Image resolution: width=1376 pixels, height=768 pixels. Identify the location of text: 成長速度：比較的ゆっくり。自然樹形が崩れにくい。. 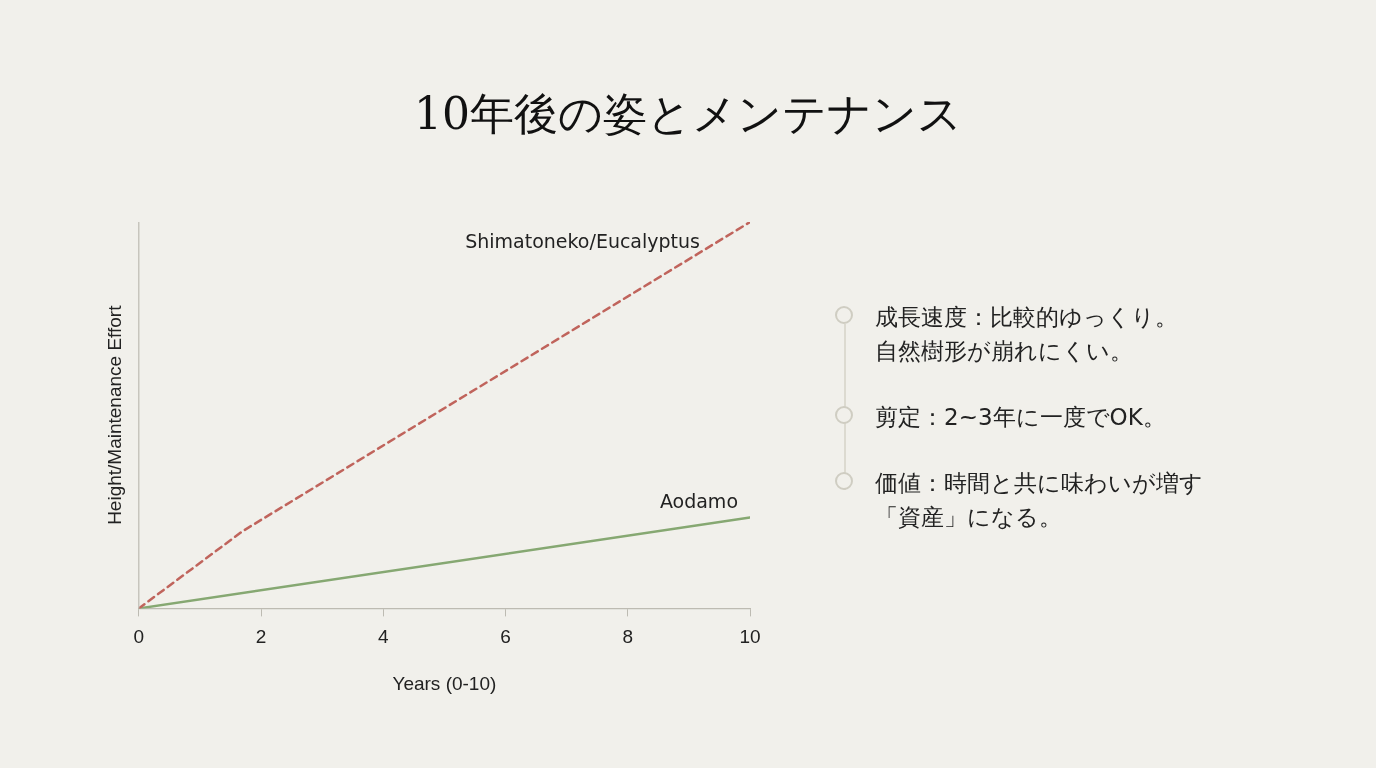
(1026, 334).